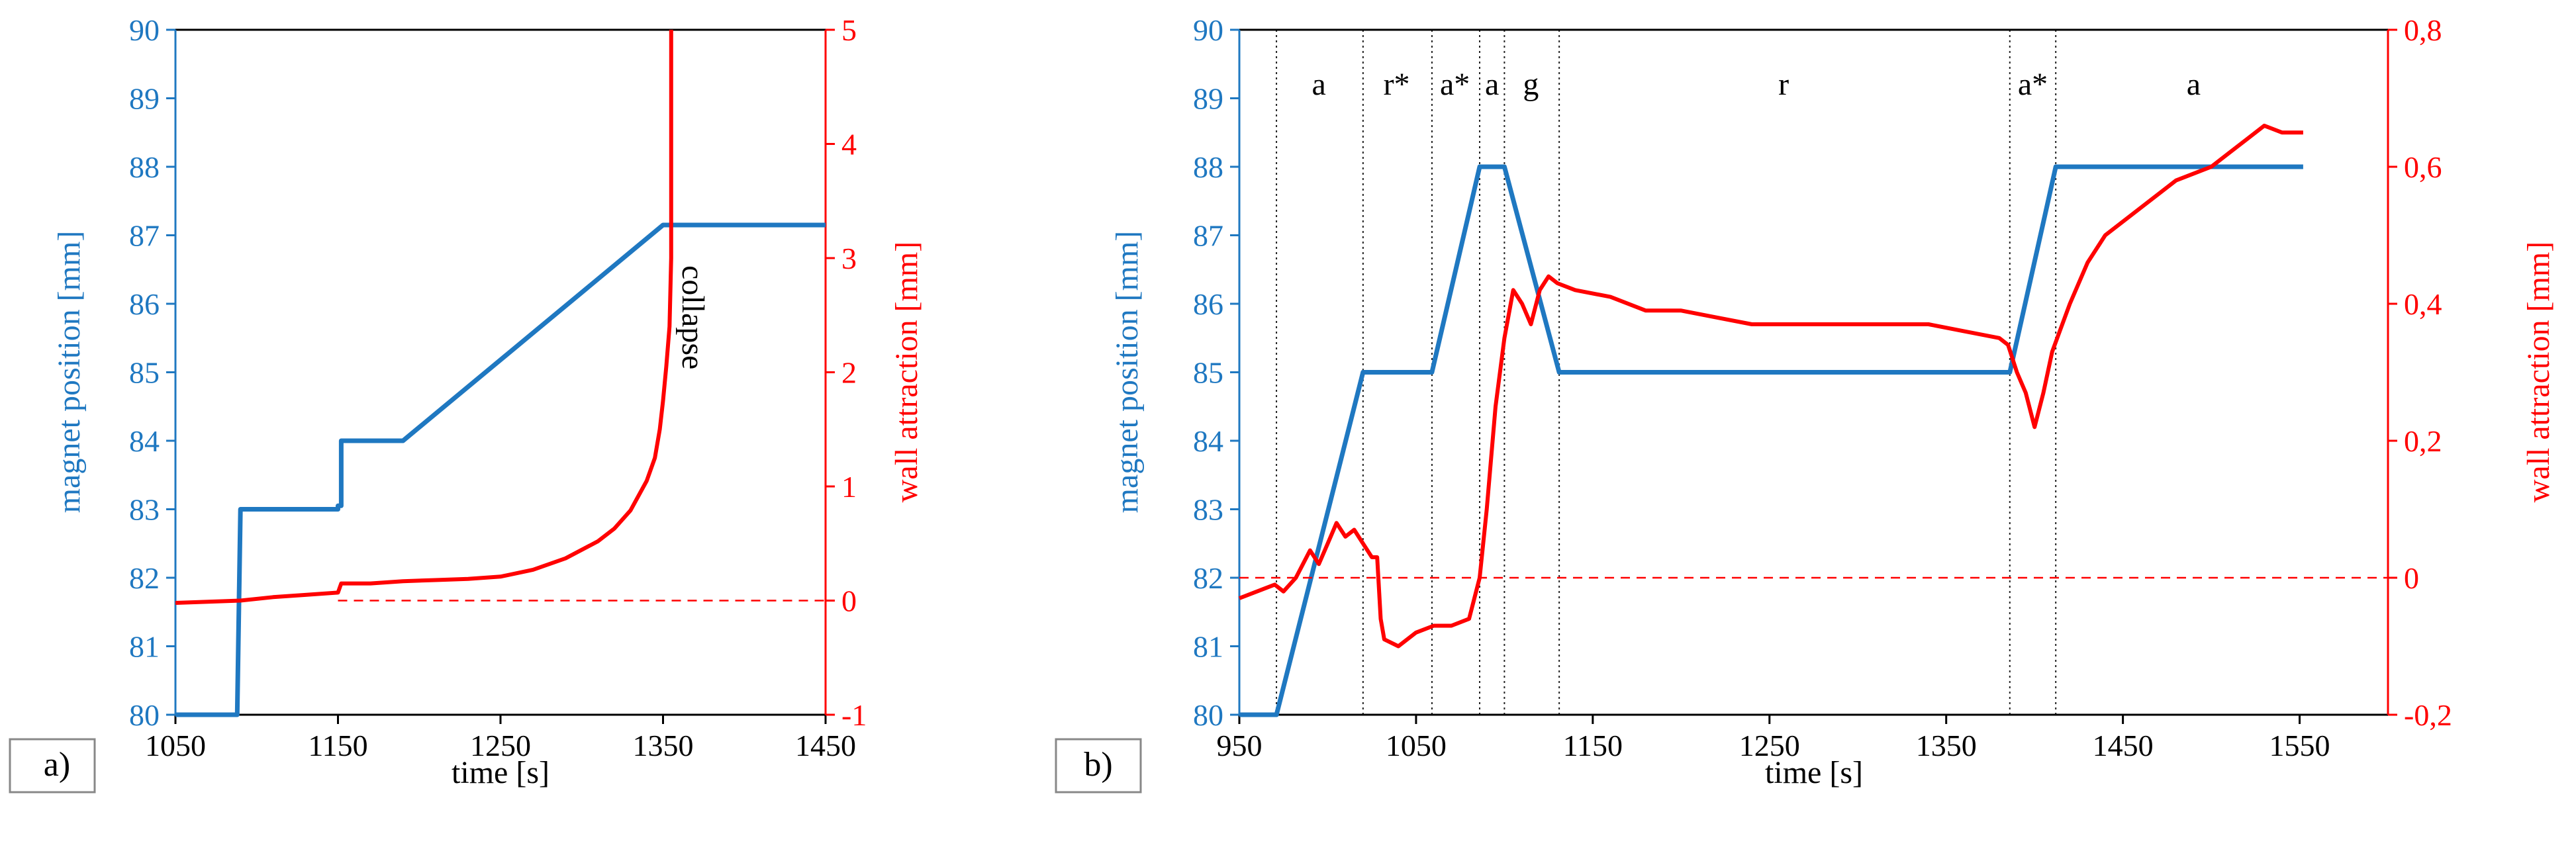  What do you see at coordinates (2423, 441) in the screenshot?
I see `right-tick-label: 0,2` at bounding box center [2423, 441].